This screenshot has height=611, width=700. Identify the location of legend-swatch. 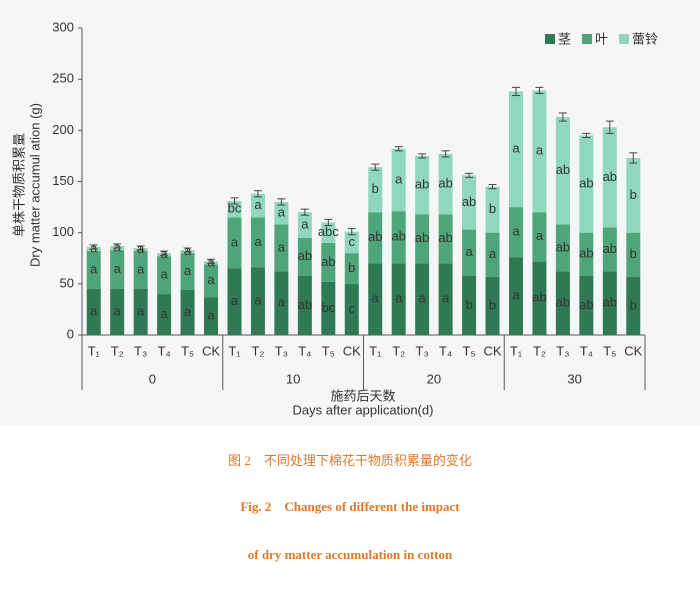
(587, 39).